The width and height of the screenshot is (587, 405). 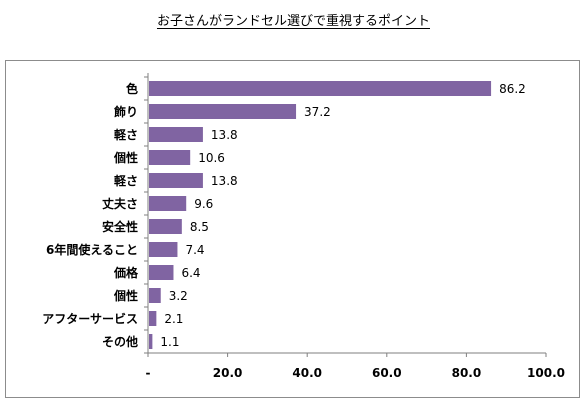 I want to click on category-label: 飾り, so click(x=126, y=111).